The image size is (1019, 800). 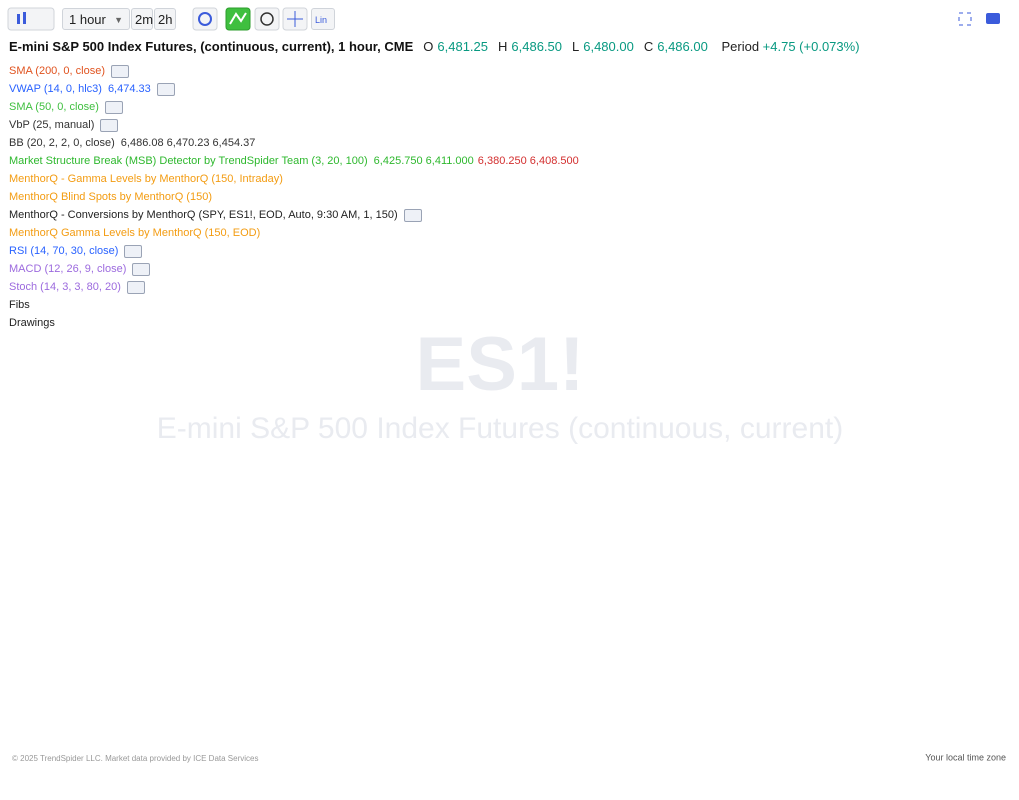 I want to click on ohlc-value: 6,480.00, so click(x=608, y=46).